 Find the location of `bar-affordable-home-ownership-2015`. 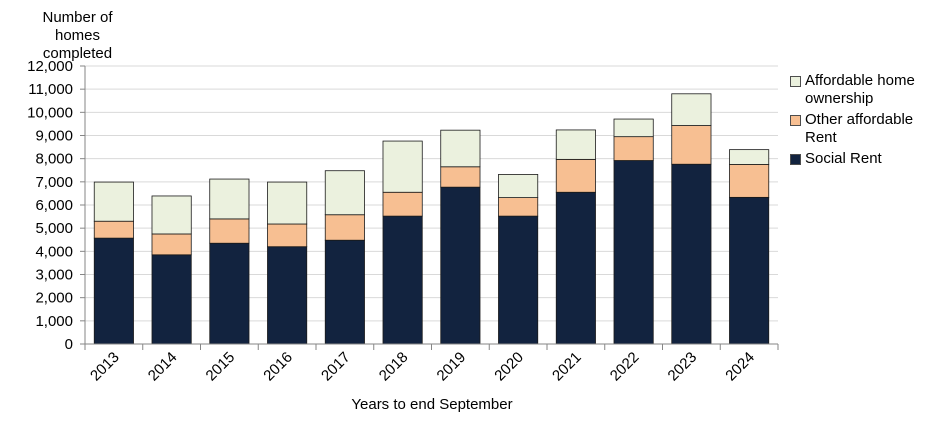

bar-affordable-home-ownership-2015 is located at coordinates (229, 199).